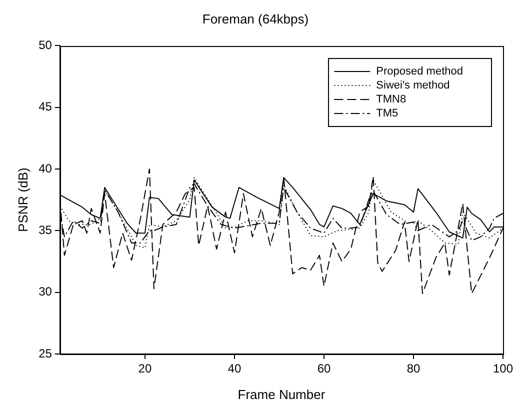 The image size is (519, 411). Describe the element at coordinates (22, 200) in the screenshot. I see `y-axis-title: PSNR (dB)` at that location.